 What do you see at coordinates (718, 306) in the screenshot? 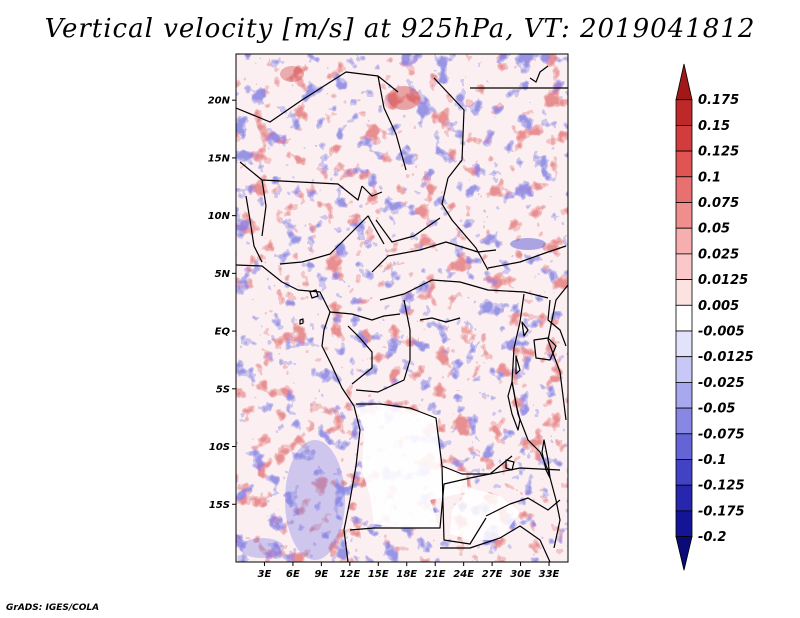
I see `colorbar-label: 0.005` at bounding box center [718, 306].